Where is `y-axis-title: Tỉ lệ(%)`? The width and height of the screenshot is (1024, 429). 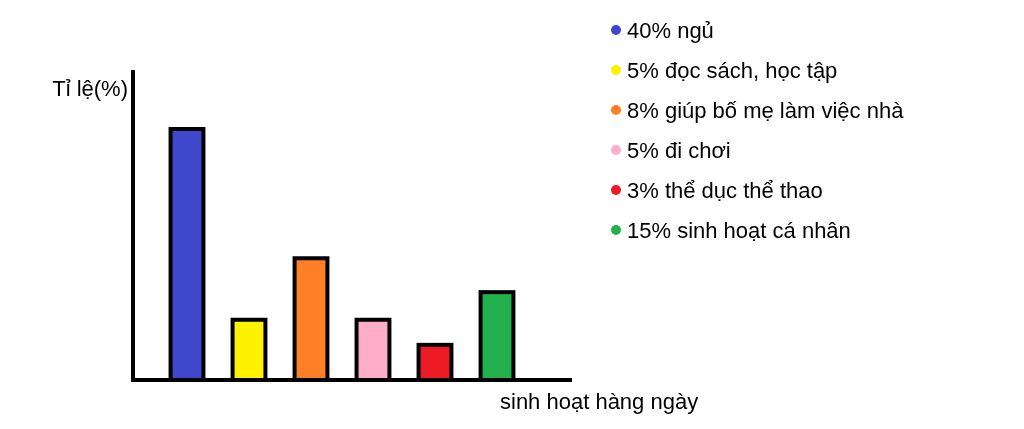 y-axis-title: Tỉ lệ(%) is located at coordinates (90, 88).